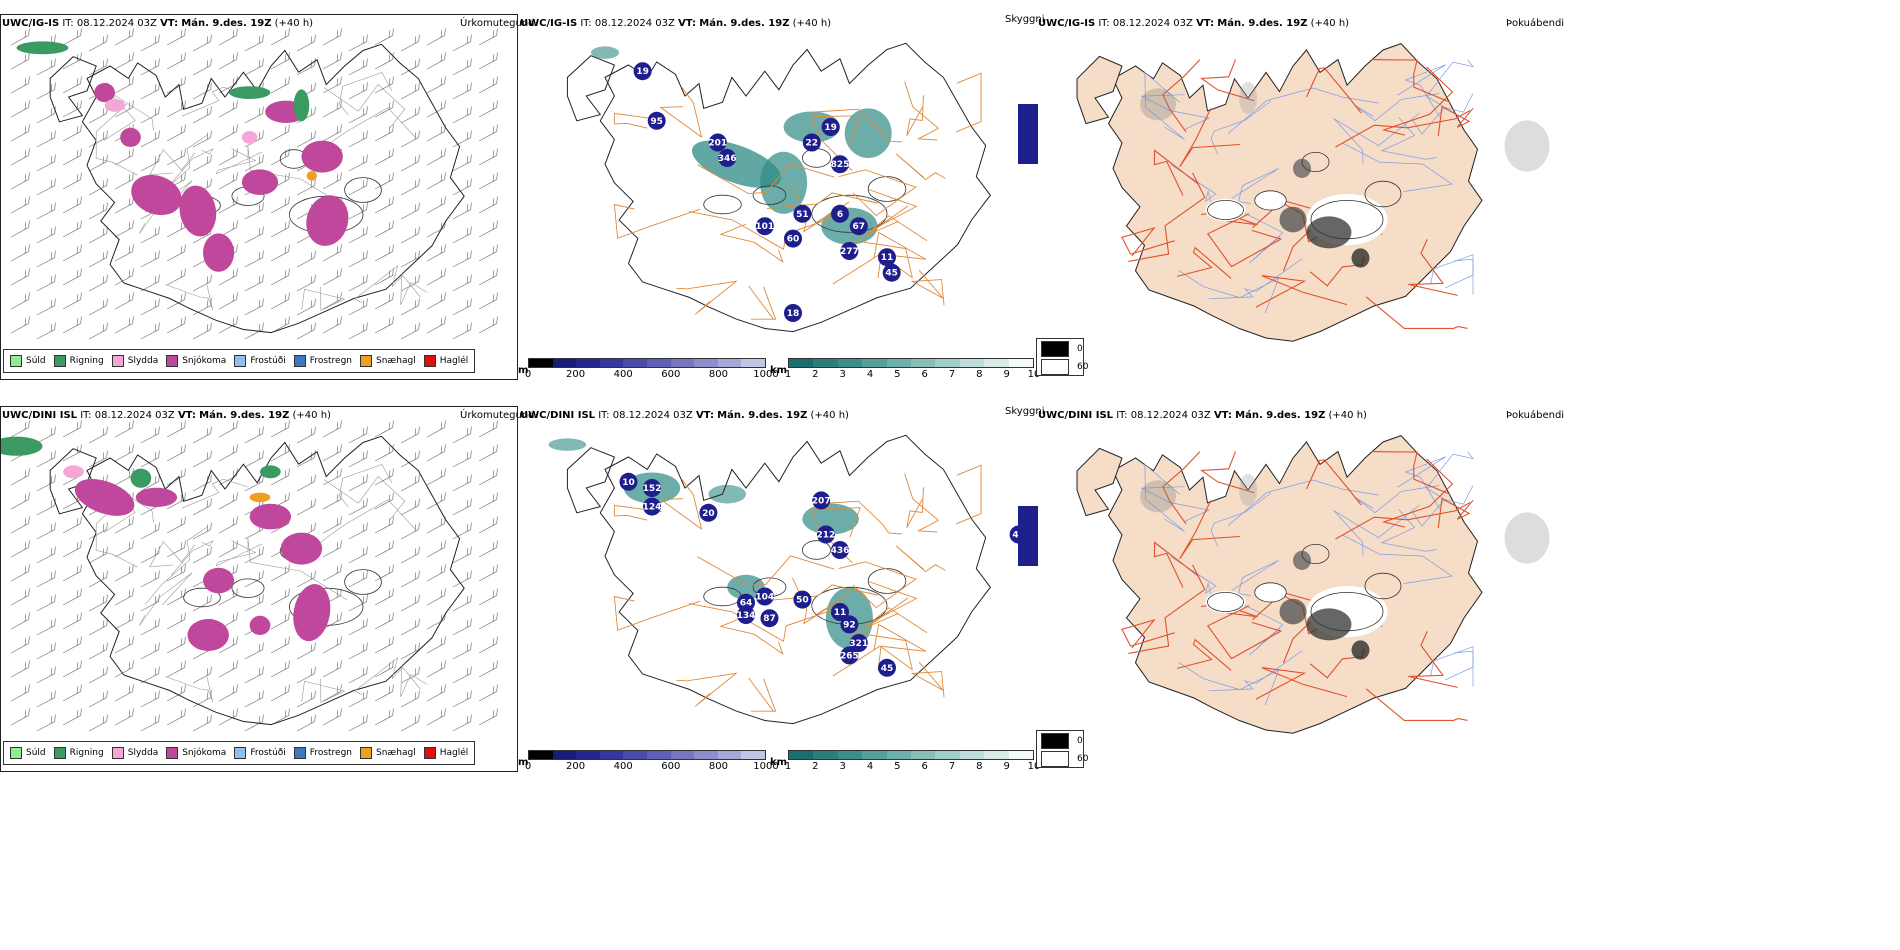 The height and width of the screenshot is (950, 1900). I want to click on visibility-value: 67, so click(859, 227).